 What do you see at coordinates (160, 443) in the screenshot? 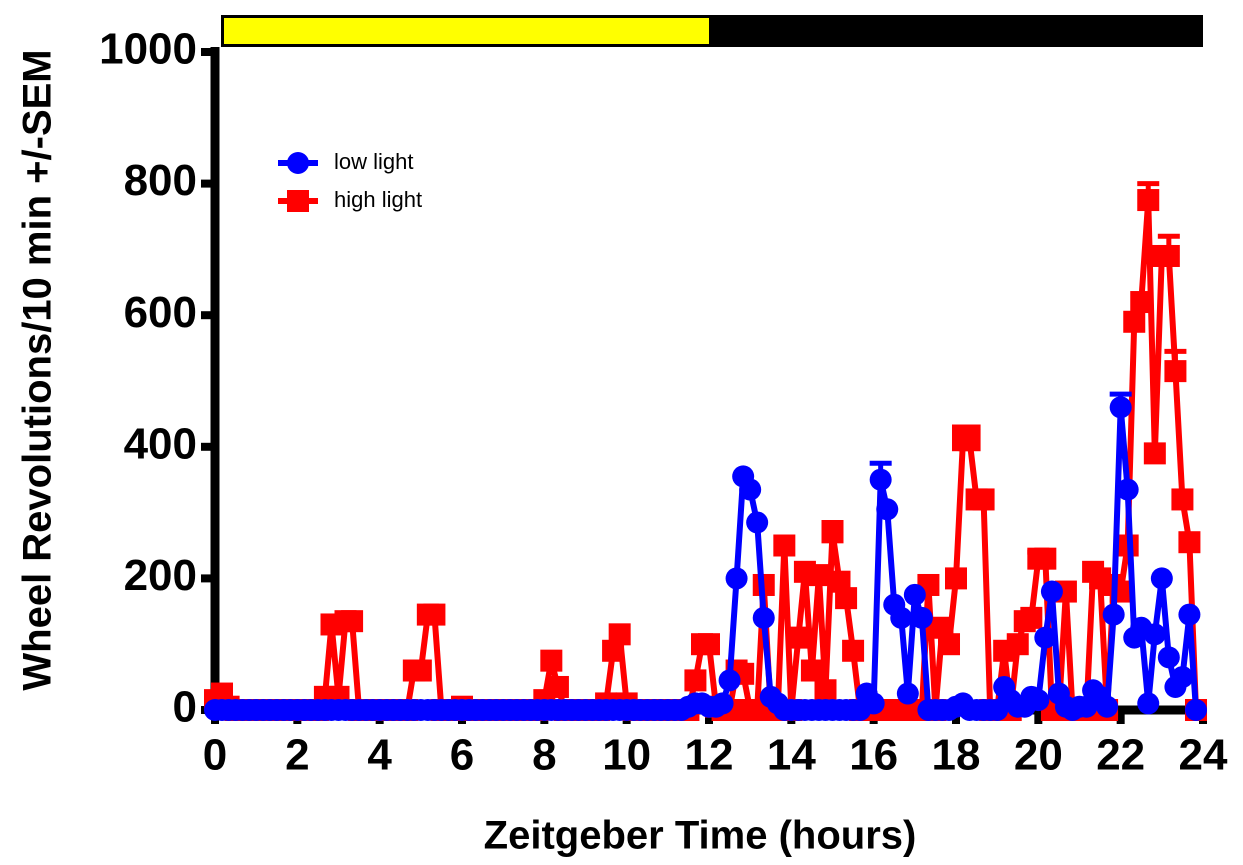
I see `y-tick-label: 400` at bounding box center [160, 443].